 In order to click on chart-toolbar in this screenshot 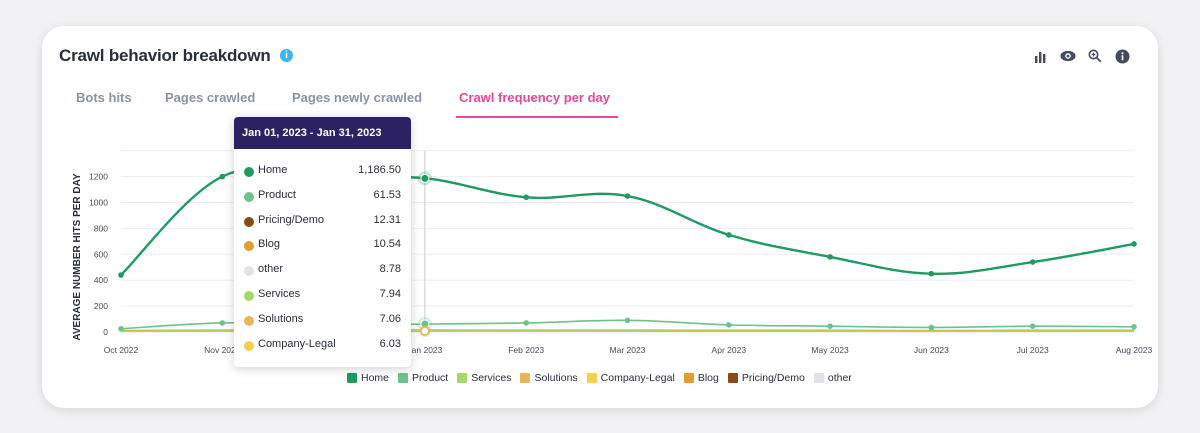, I will do `click(1081, 56)`.